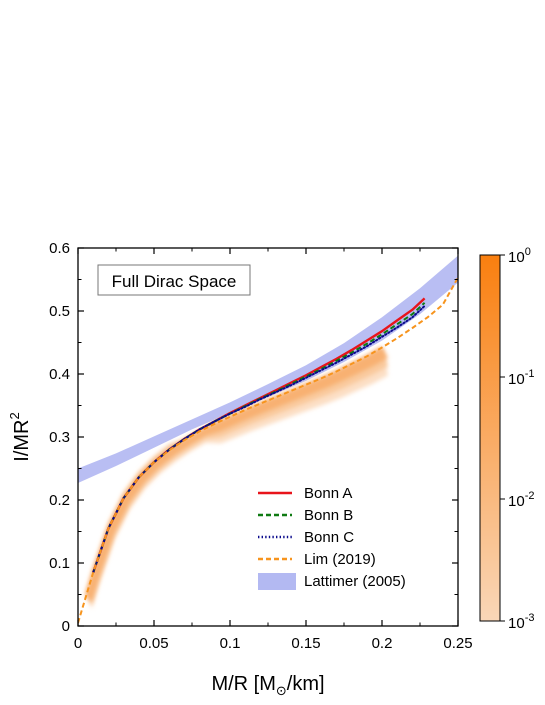 This screenshot has width=545, height=705. Describe the element at coordinates (306, 684) in the screenshot. I see `x-axis-title-tail: /km]` at that location.